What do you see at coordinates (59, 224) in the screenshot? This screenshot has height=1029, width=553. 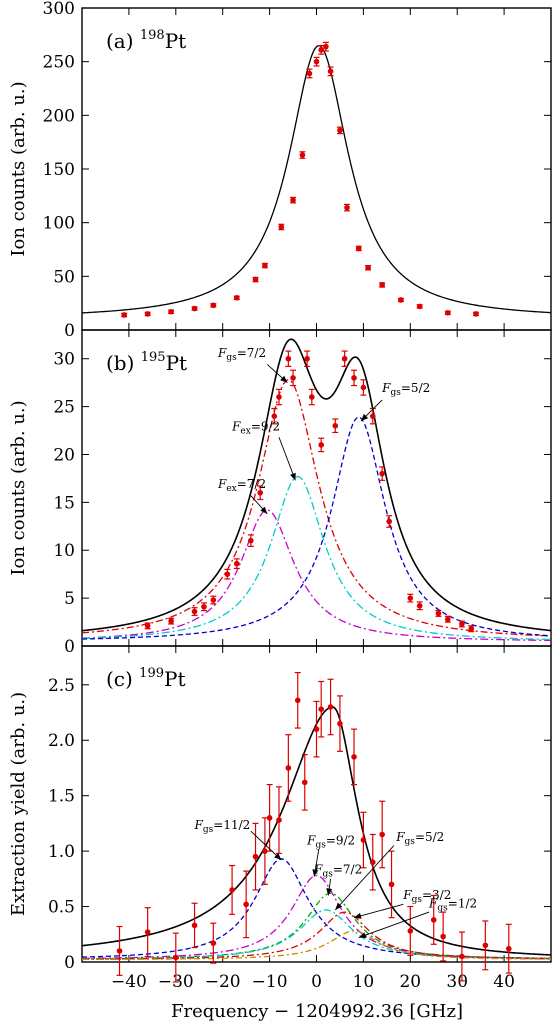 I see `y-tick-label: 100` at bounding box center [59, 224].